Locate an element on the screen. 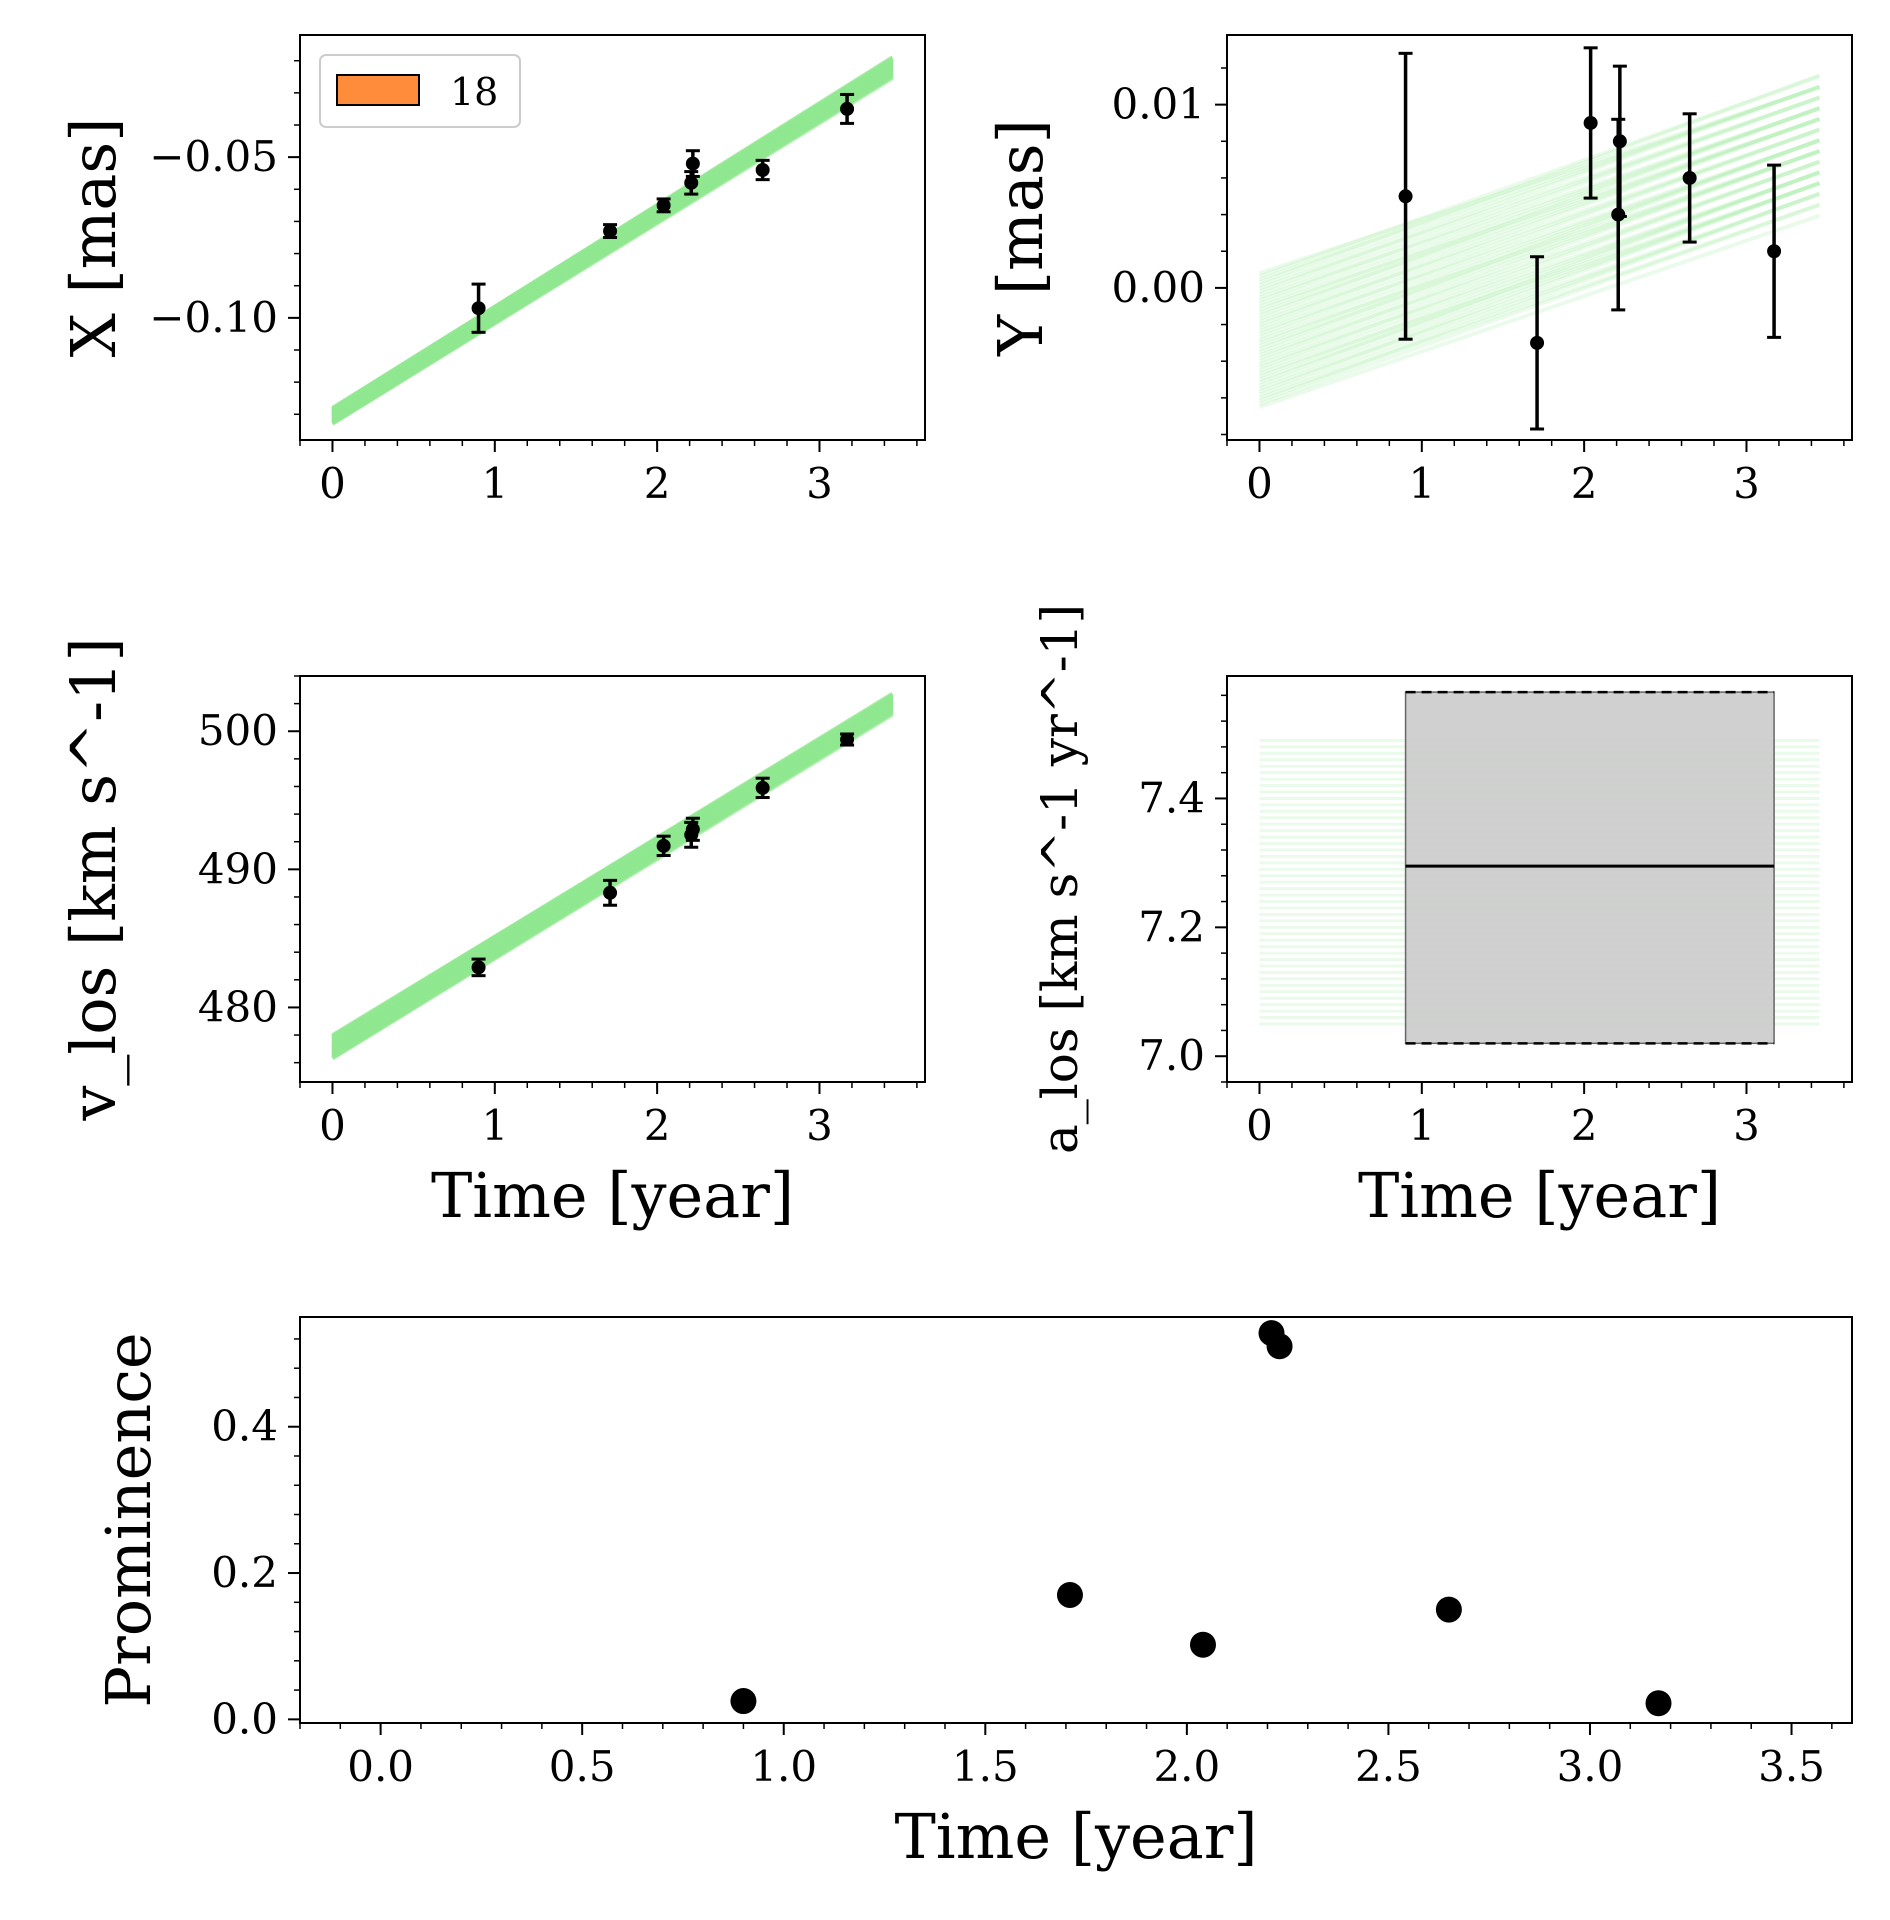  y-position-ticks: 0 1 2 3 0.00 0.01 is located at coordinates (1478, 287).